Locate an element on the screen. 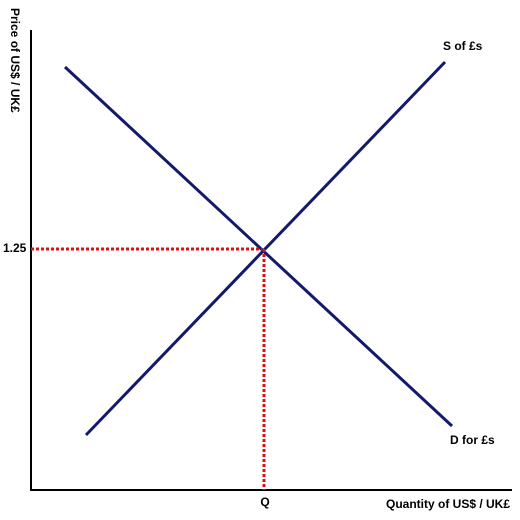 Image resolution: width=520 pixels, height=520 pixels. quantity-label: Q is located at coordinates (264, 502).